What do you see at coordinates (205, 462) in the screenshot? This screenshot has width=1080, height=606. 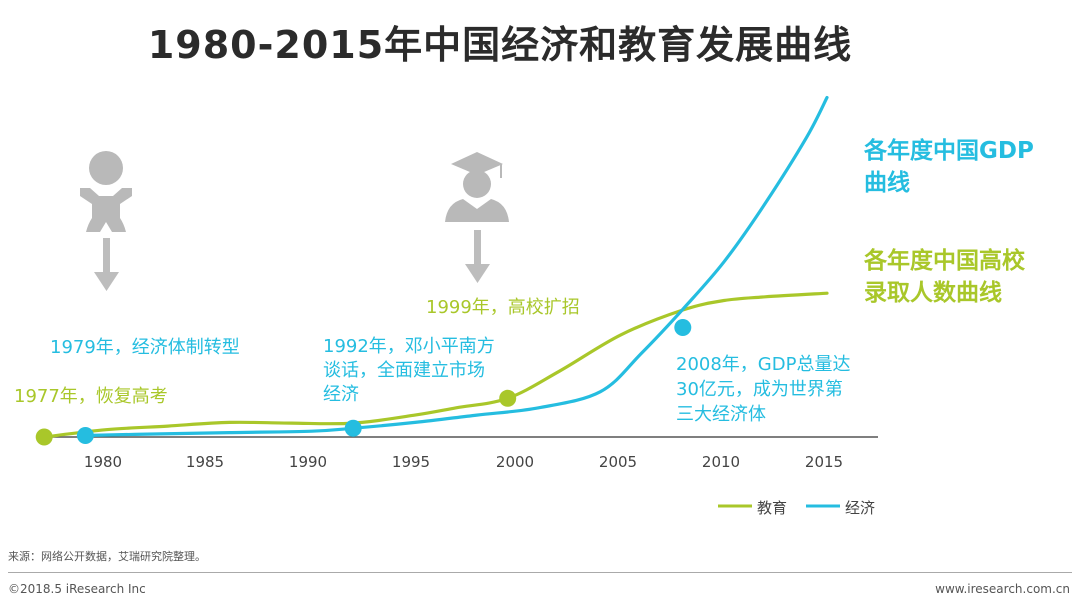 I see `x-tick-label: 1985` at bounding box center [205, 462].